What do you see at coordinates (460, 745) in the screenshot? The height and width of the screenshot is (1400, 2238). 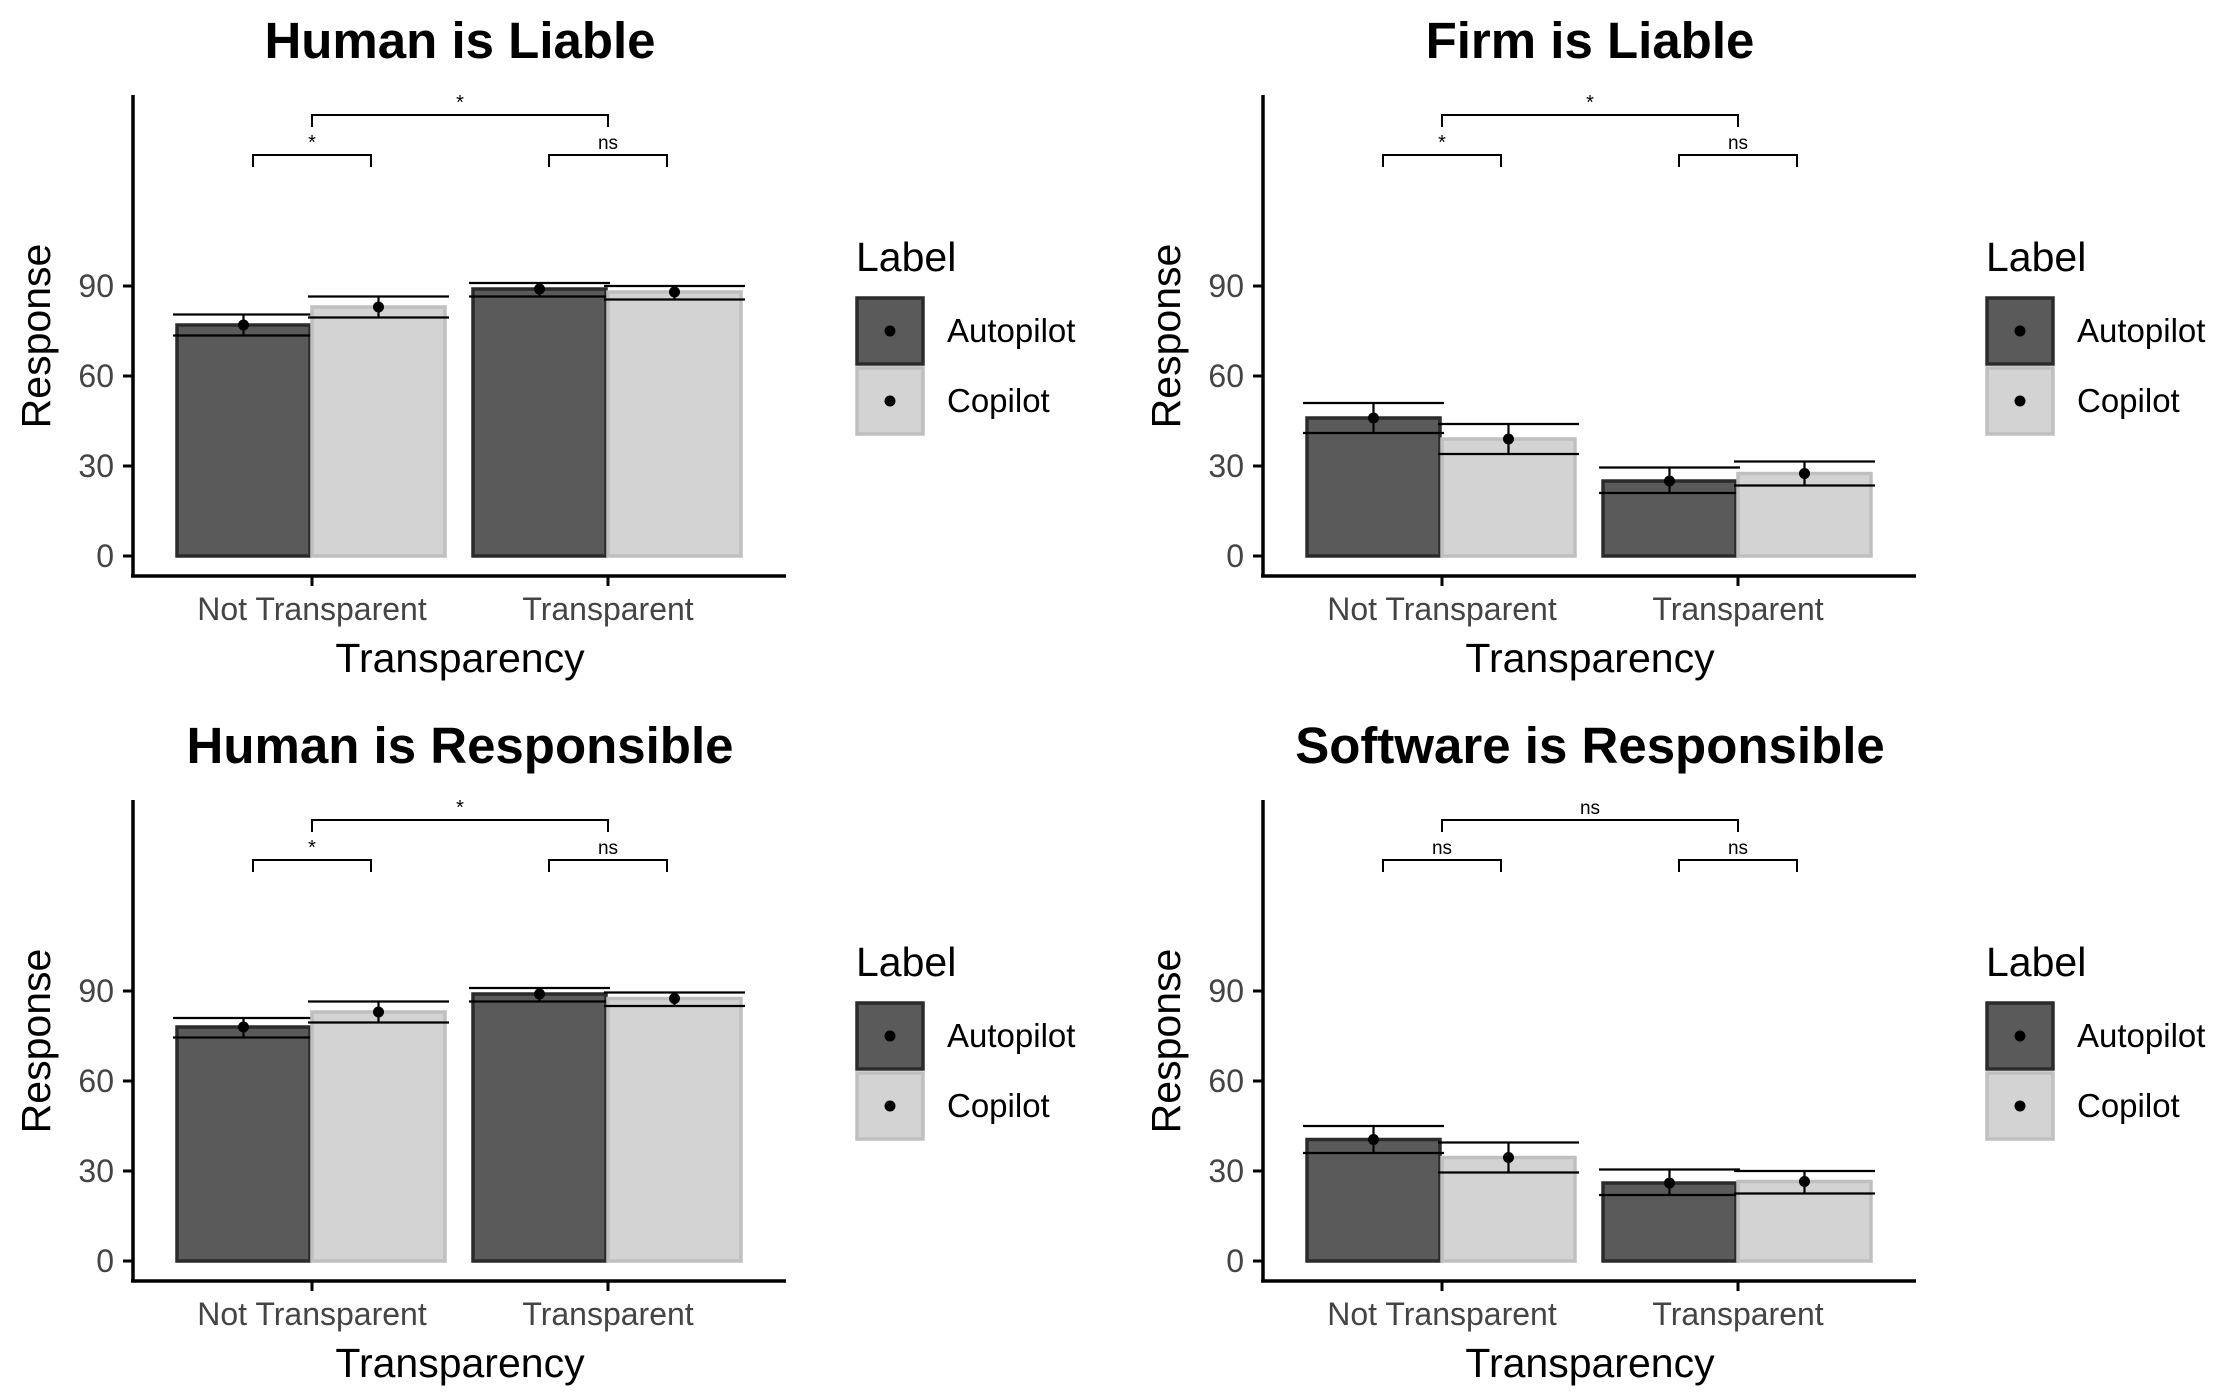 I see `chart-title: Human is Responsible` at bounding box center [460, 745].